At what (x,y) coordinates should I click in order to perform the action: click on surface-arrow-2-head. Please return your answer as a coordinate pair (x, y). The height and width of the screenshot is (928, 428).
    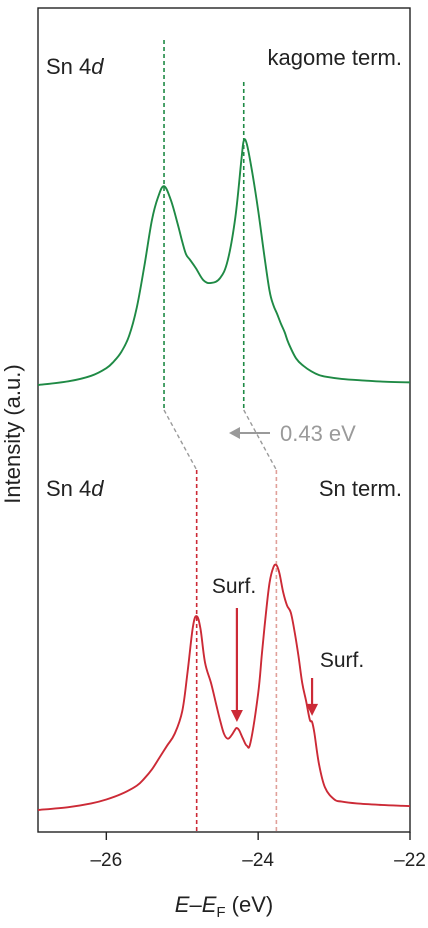
    Looking at the image, I should click on (312, 709).